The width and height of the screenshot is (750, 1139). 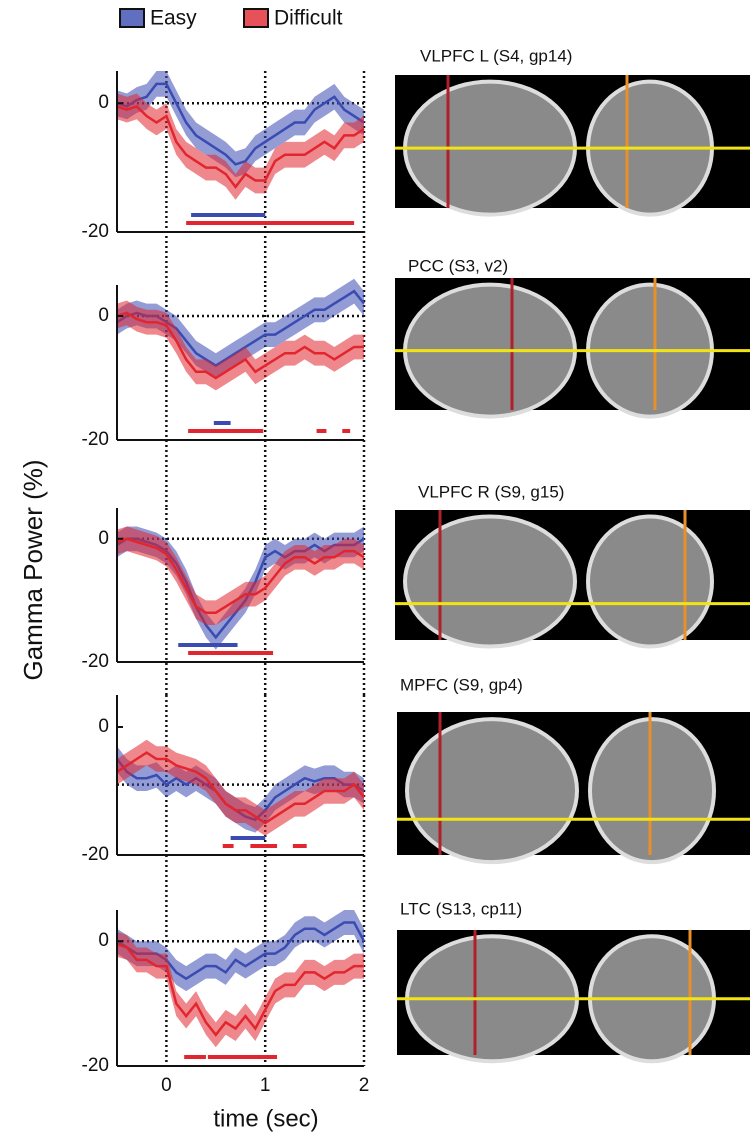 I want to click on legend-label: Easy, so click(x=173, y=18).